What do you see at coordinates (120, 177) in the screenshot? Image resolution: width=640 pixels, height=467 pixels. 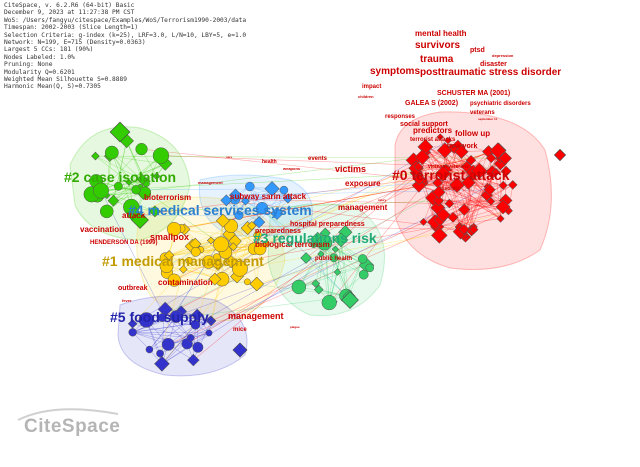 I see `cluster-label-2: #2 case isolation` at bounding box center [120, 177].